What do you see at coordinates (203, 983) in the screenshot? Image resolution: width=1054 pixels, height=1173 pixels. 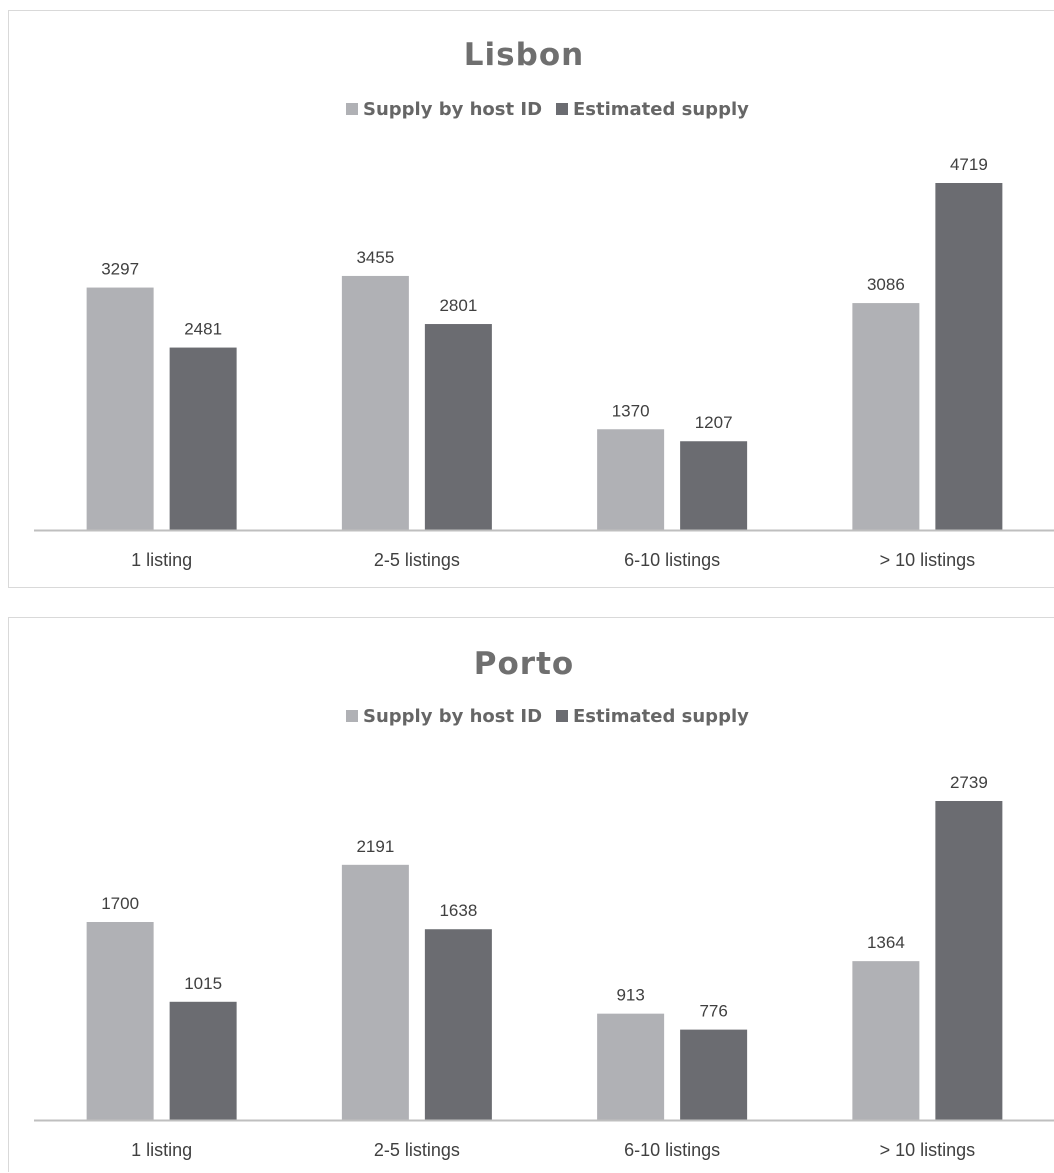 I see `data-label-estimated-supply-1-listing: 1015` at bounding box center [203, 983].